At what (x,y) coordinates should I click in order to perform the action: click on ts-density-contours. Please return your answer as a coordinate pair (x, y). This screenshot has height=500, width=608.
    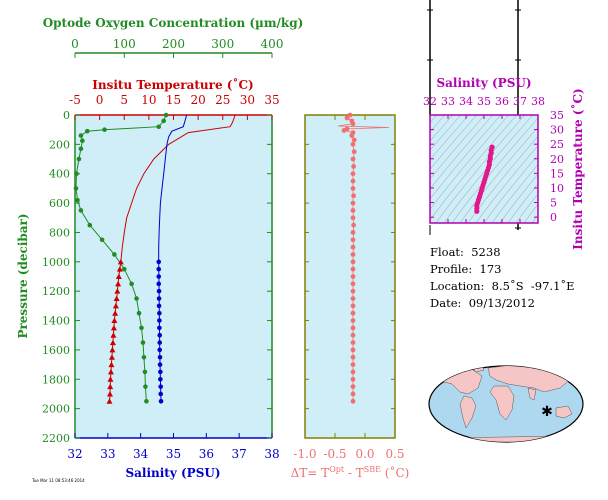
    Looking at the image, I should click on (484, 169).